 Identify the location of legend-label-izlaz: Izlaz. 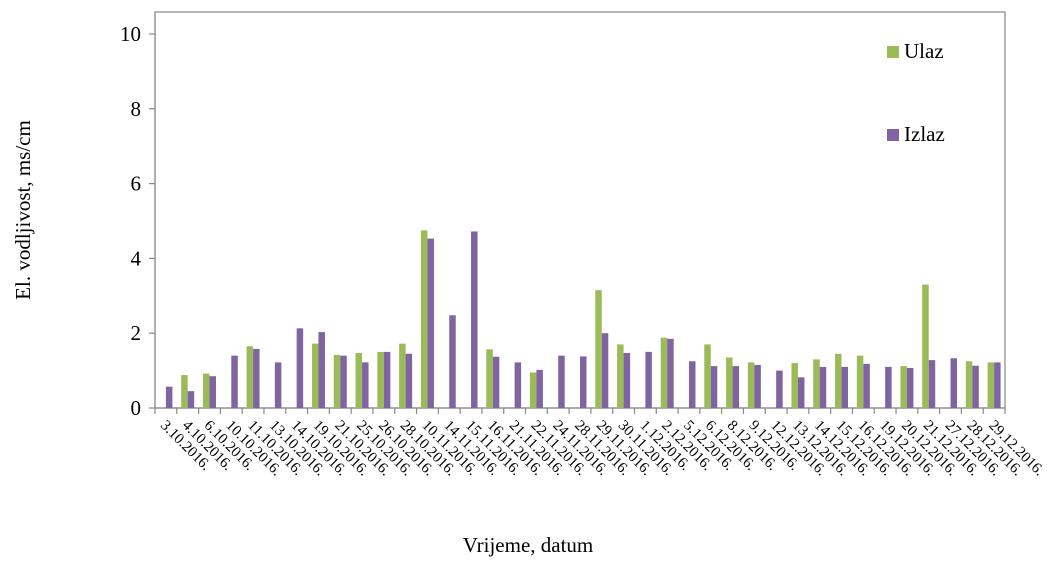
(924, 134).